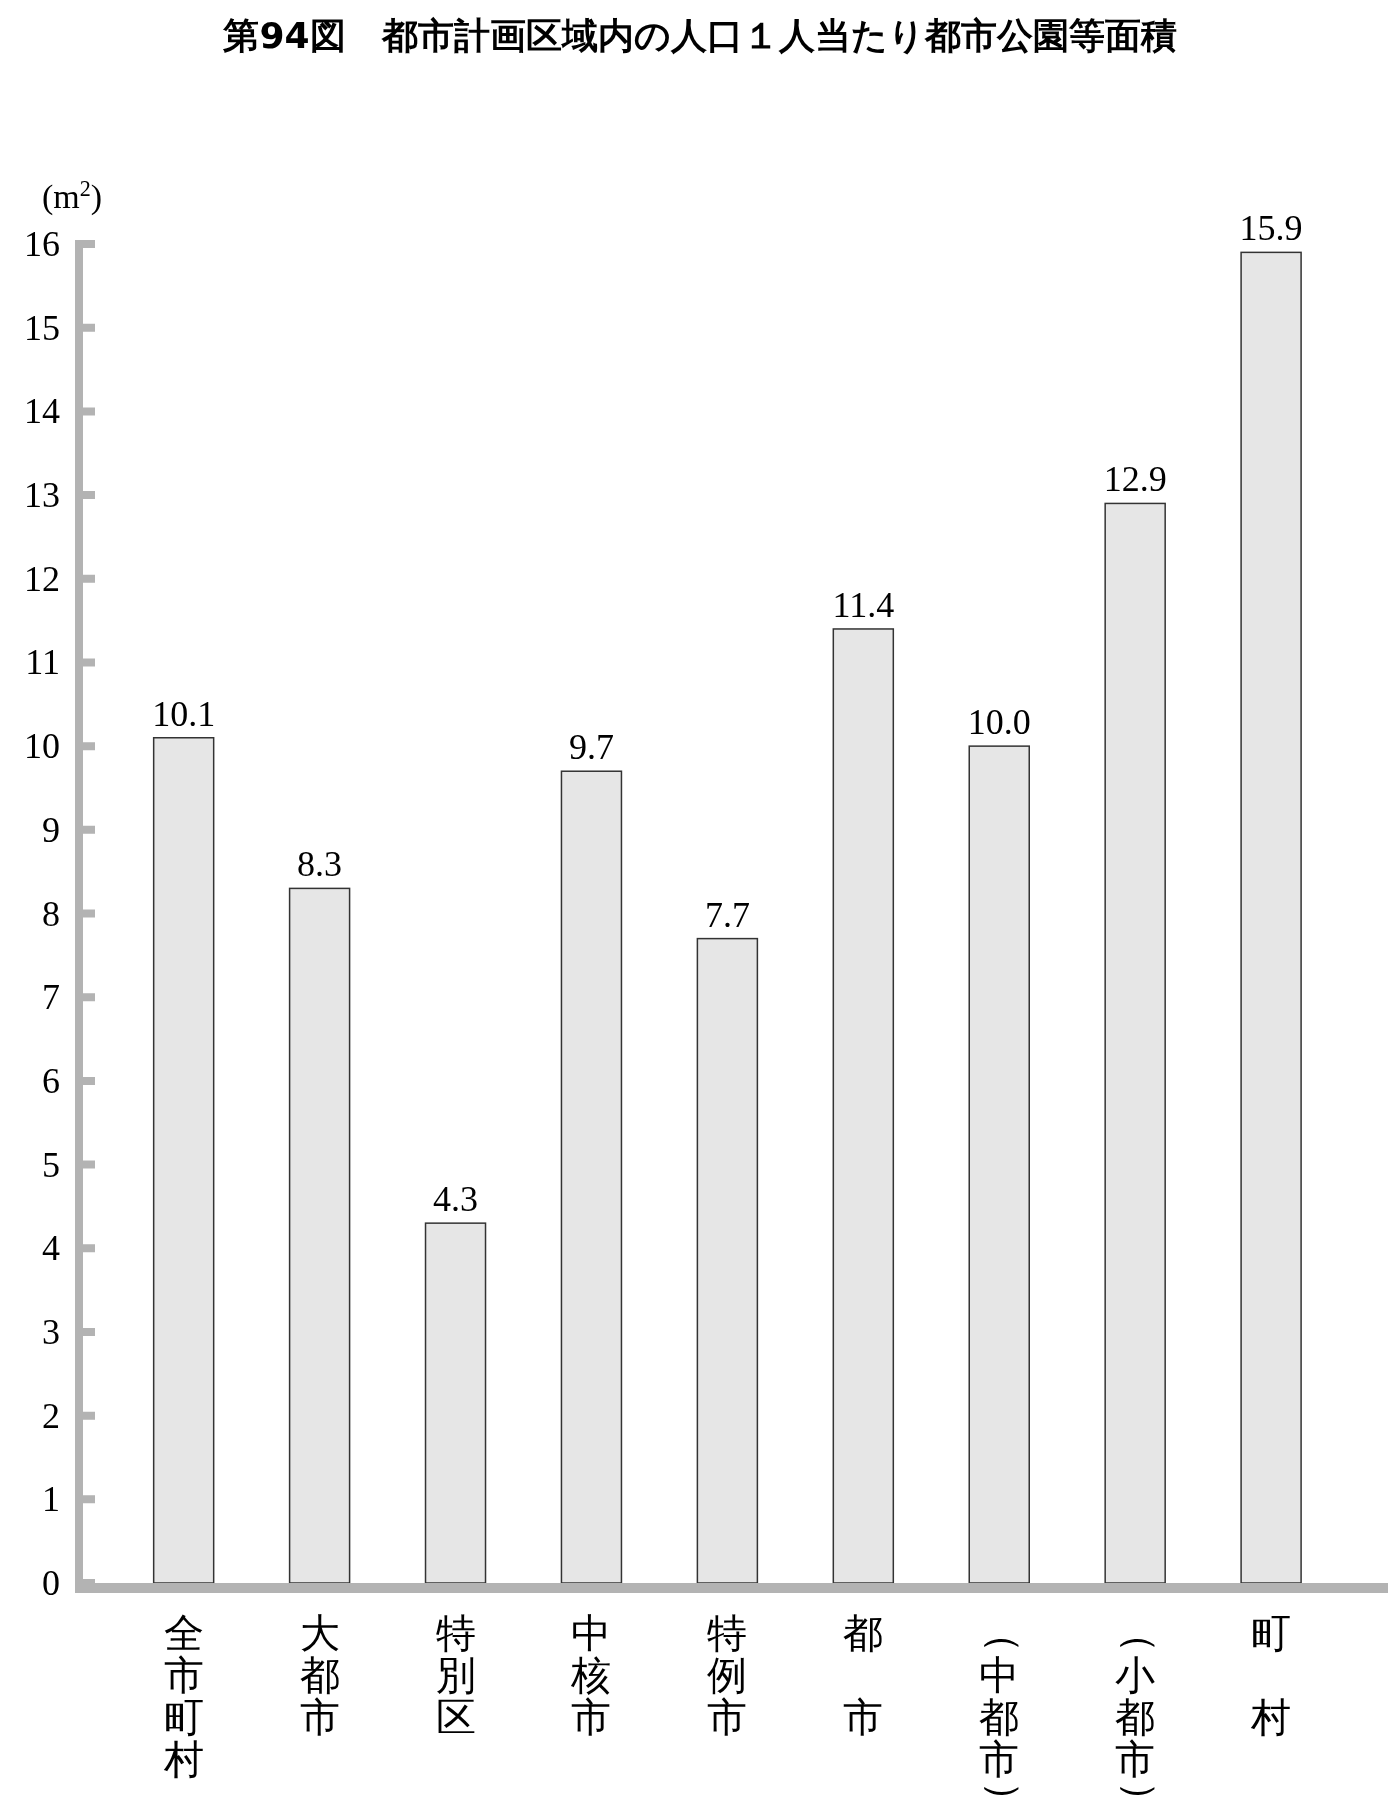 This screenshot has width=1400, height=1814. Describe the element at coordinates (591, 1675) in the screenshot. I see `x-tick-label: 中核市` at that location.